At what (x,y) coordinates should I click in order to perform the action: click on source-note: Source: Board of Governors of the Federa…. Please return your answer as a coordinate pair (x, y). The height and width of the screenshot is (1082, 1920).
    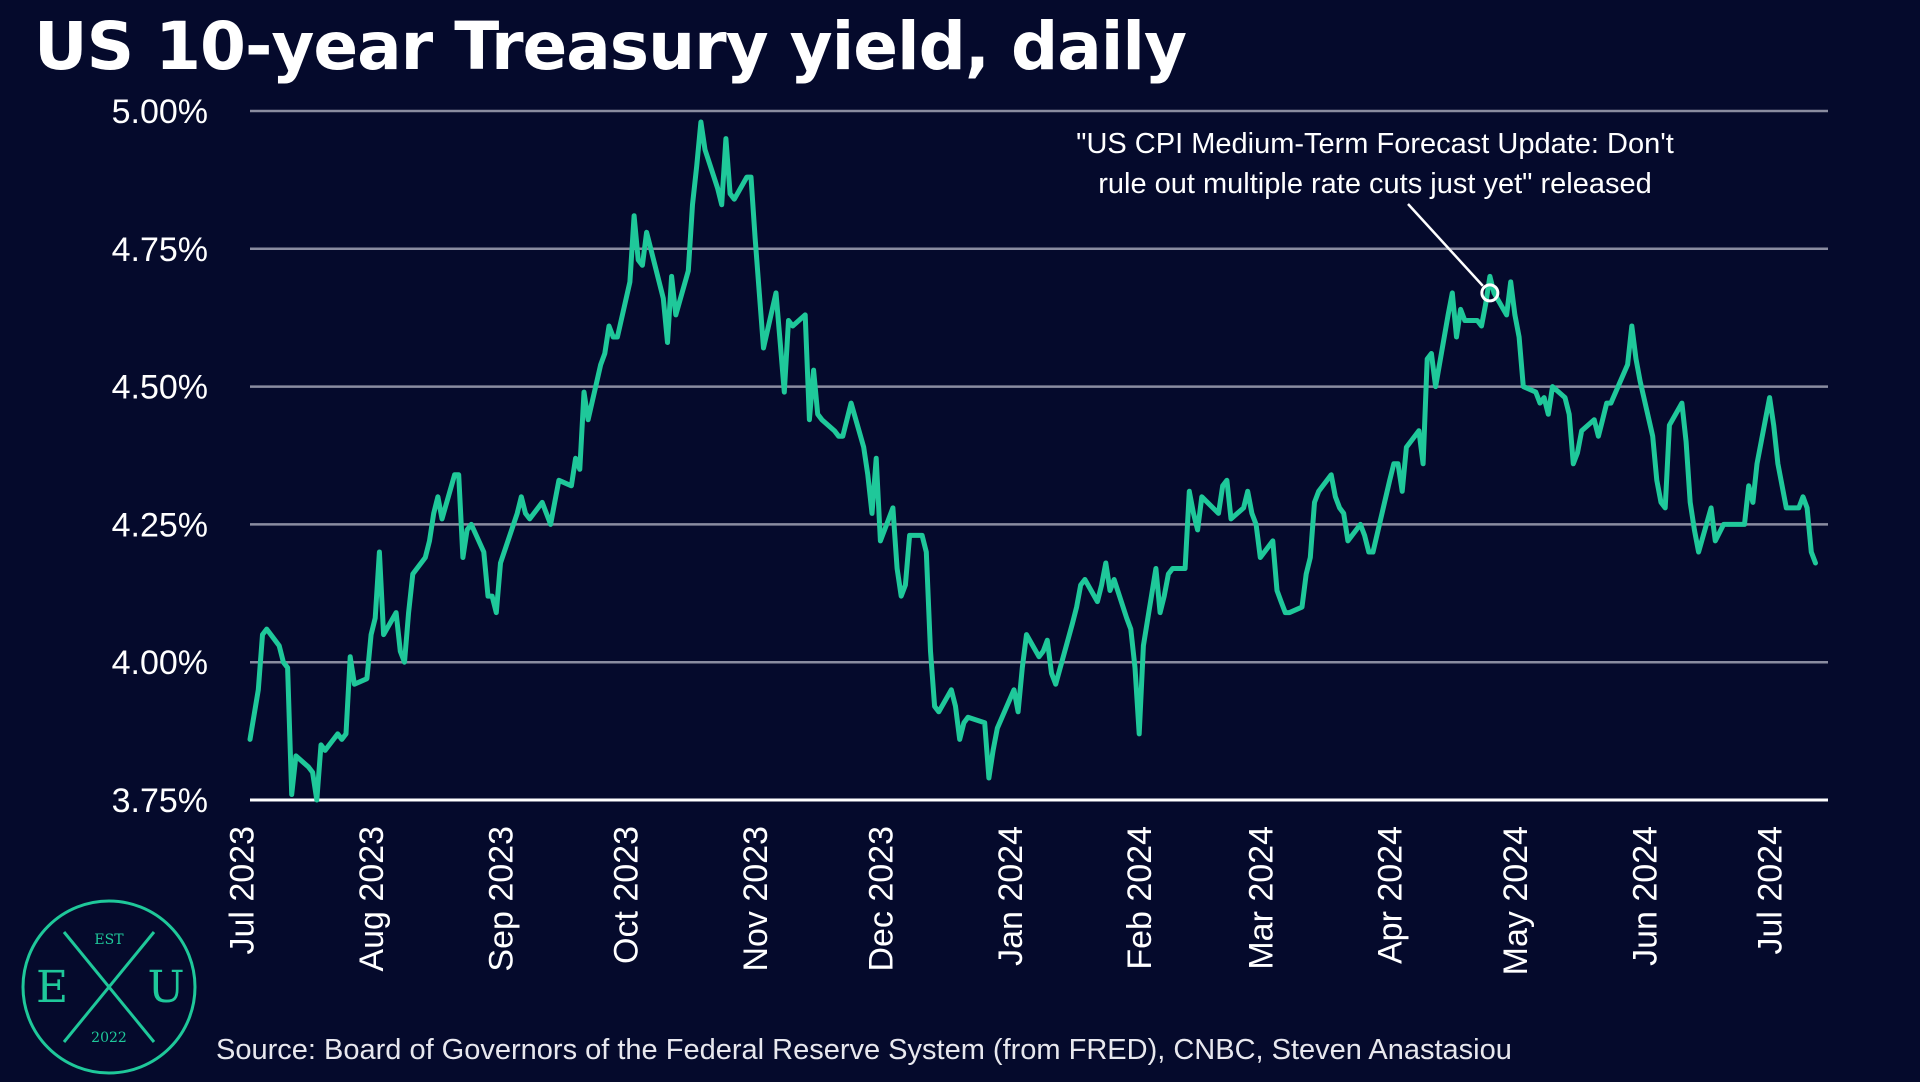
    Looking at the image, I should click on (864, 1050).